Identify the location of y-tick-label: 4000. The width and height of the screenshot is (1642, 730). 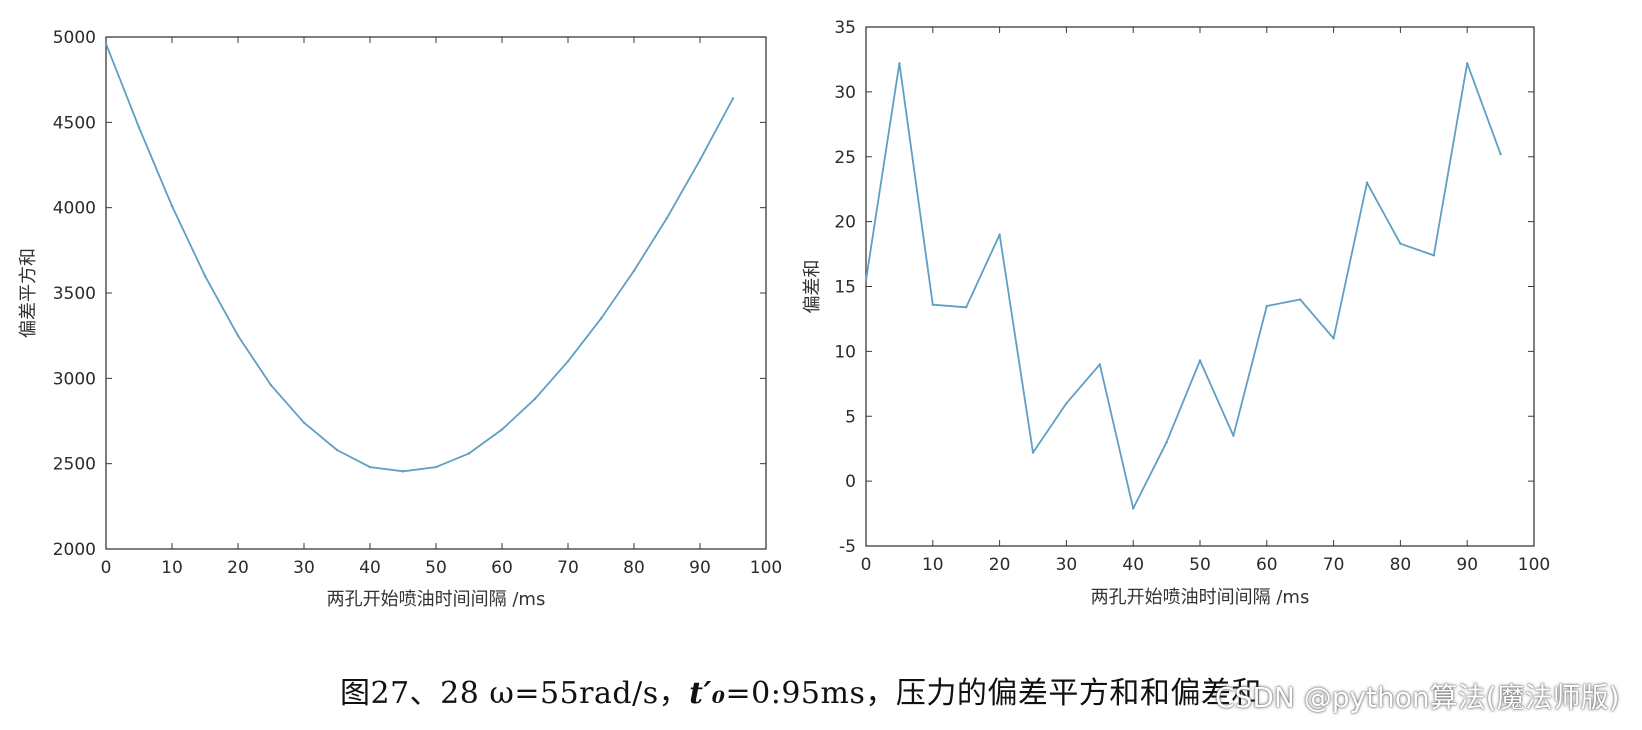
(74, 209).